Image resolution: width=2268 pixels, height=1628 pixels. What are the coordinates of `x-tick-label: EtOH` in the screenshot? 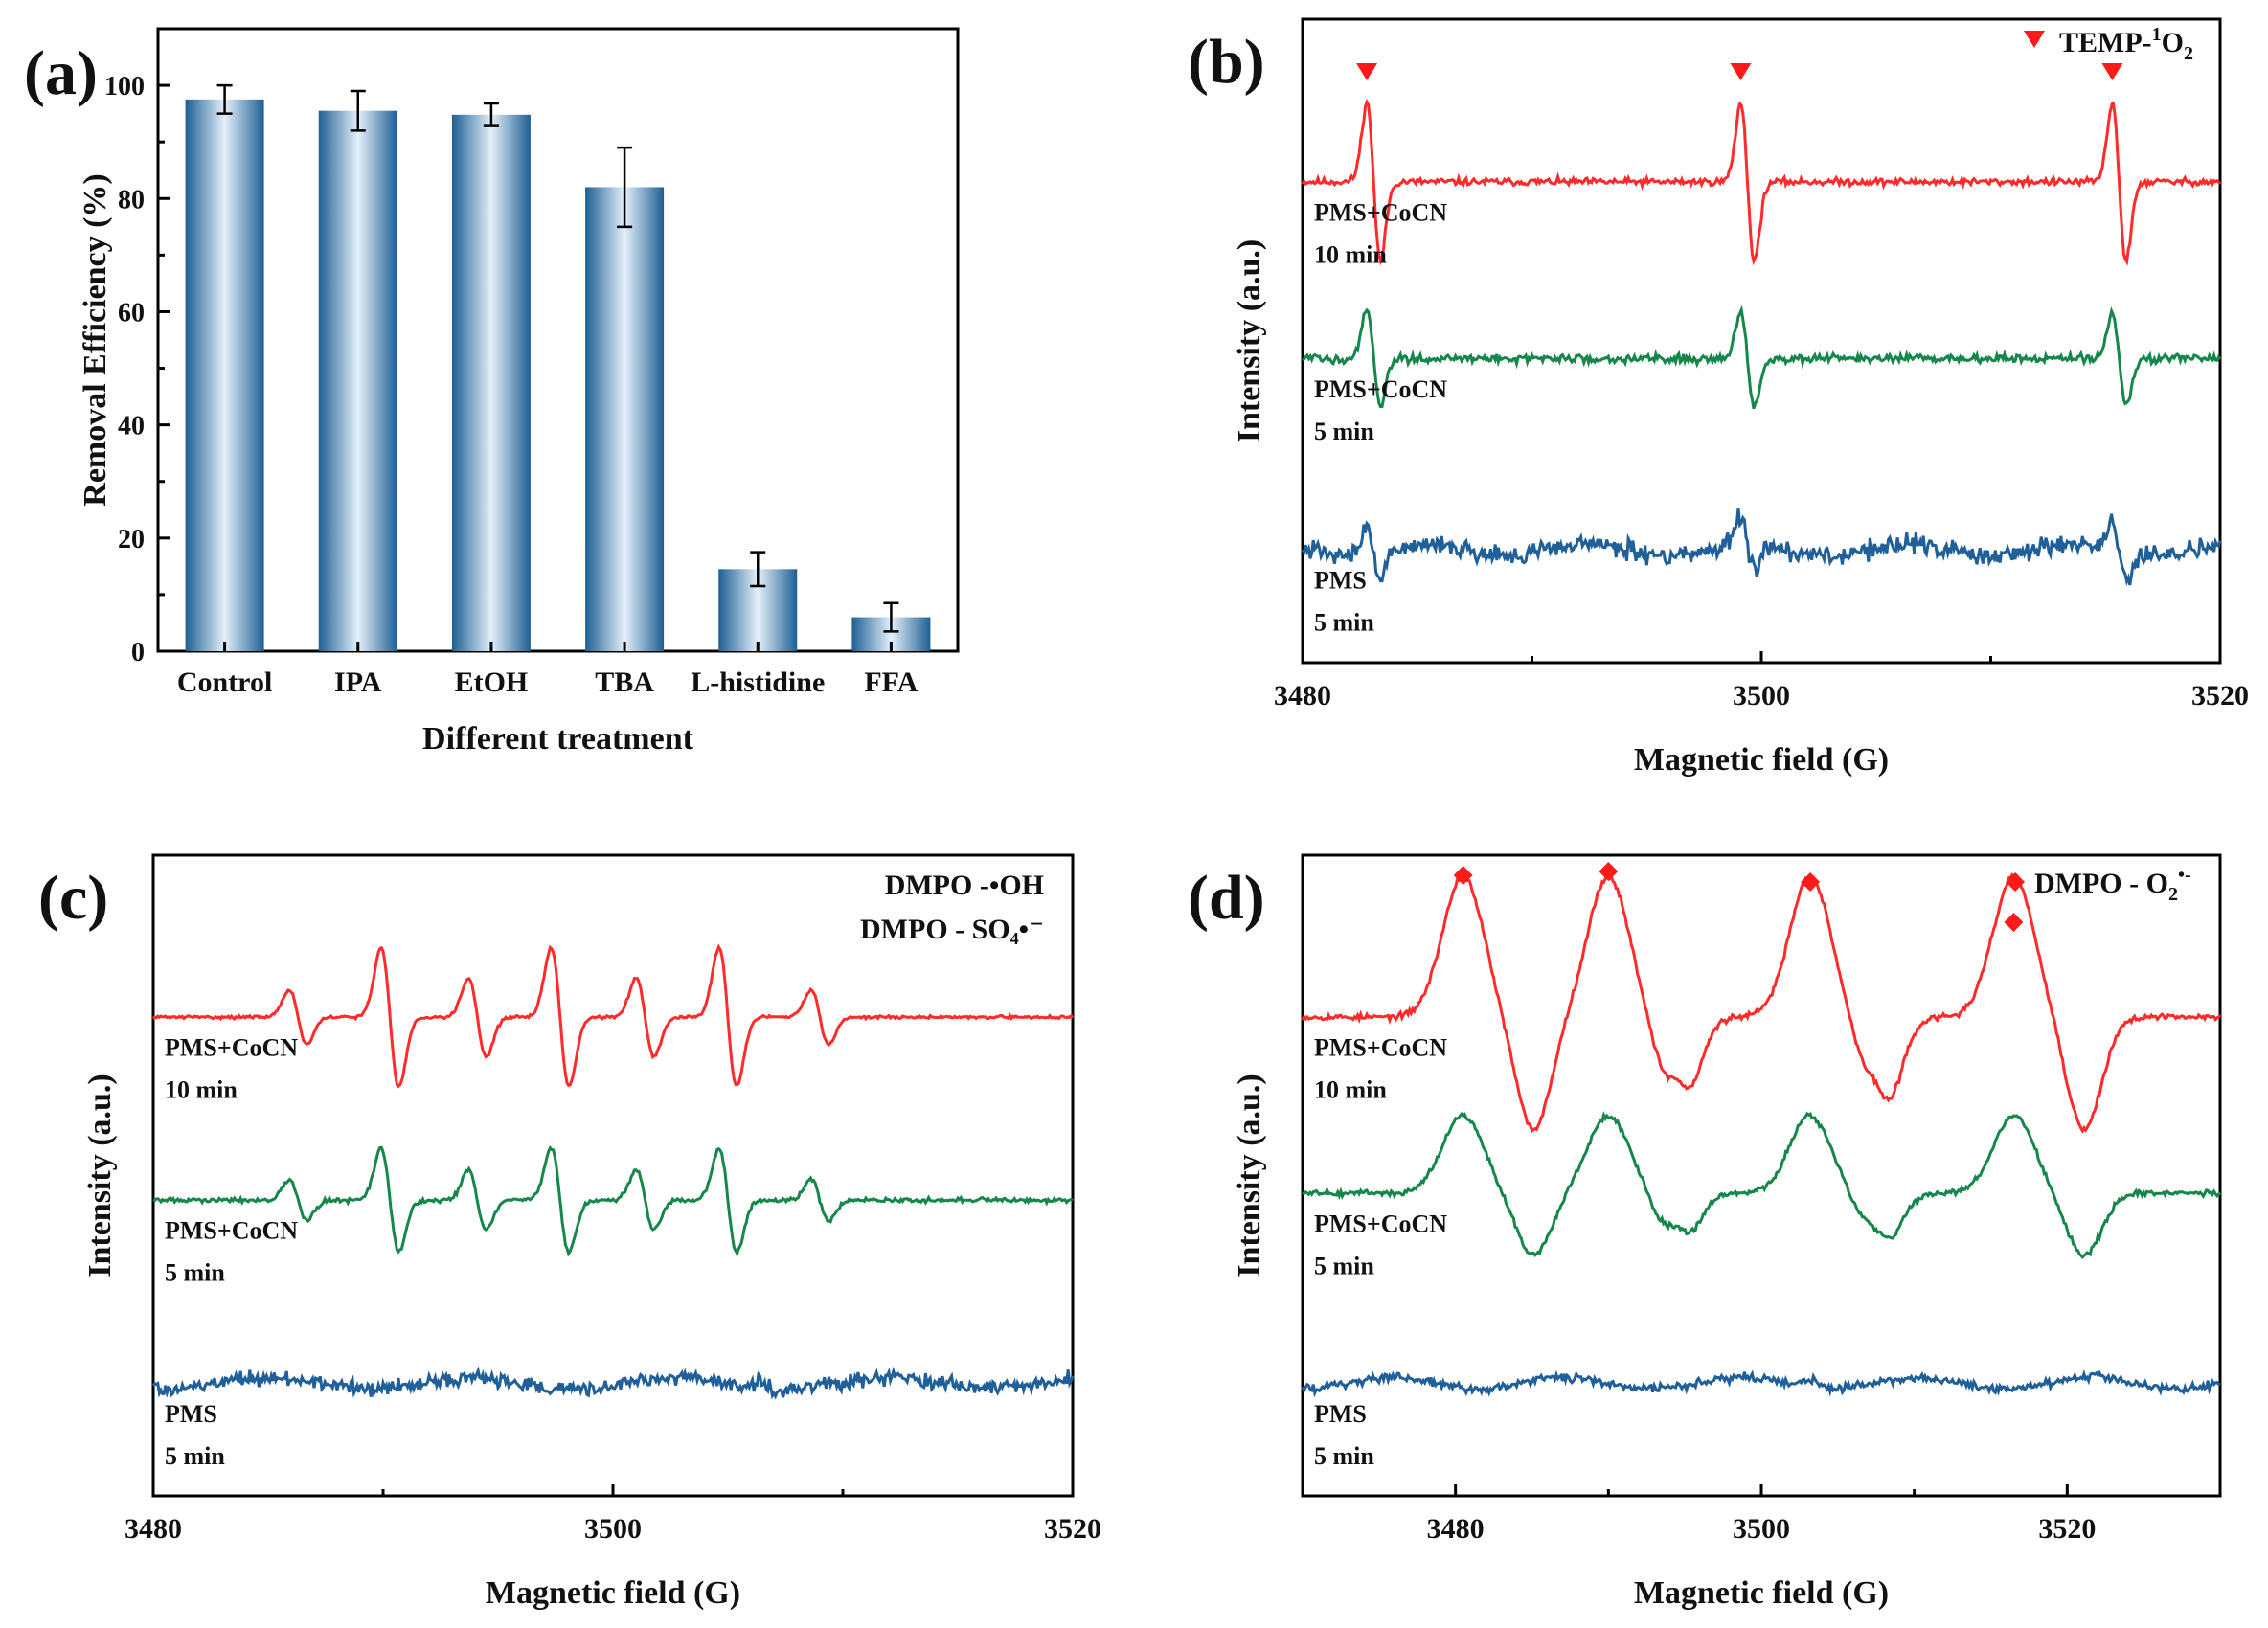 It's located at (492, 682).